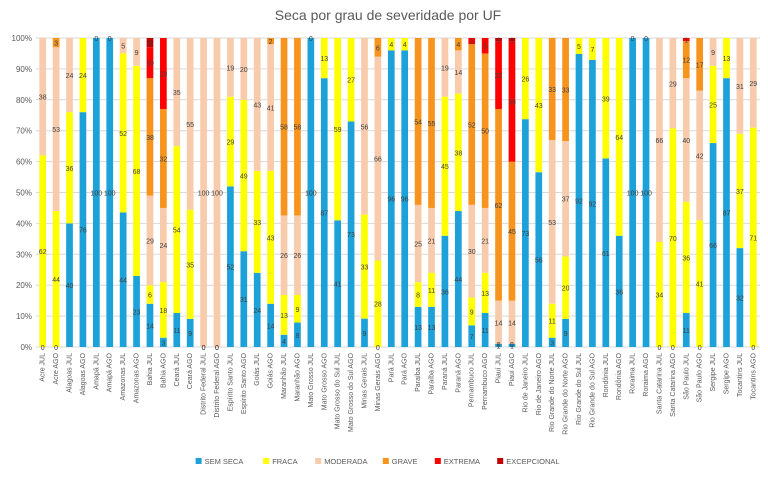 Image resolution: width=768 pixels, height=479 pixels. I want to click on x-tick-label: Alagoas AGO, so click(83, 373).